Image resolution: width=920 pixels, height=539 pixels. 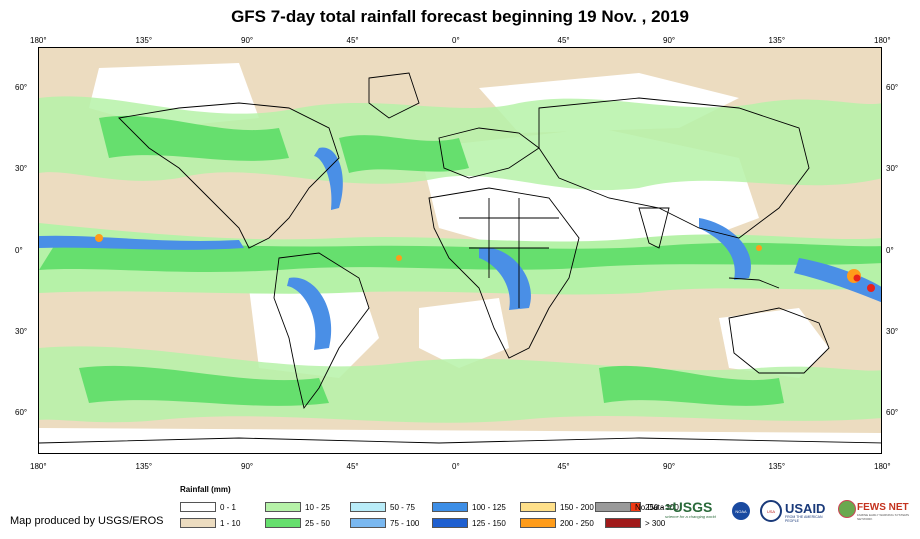 What do you see at coordinates (654, 228) in the screenshot?
I see `india-outline` at bounding box center [654, 228].